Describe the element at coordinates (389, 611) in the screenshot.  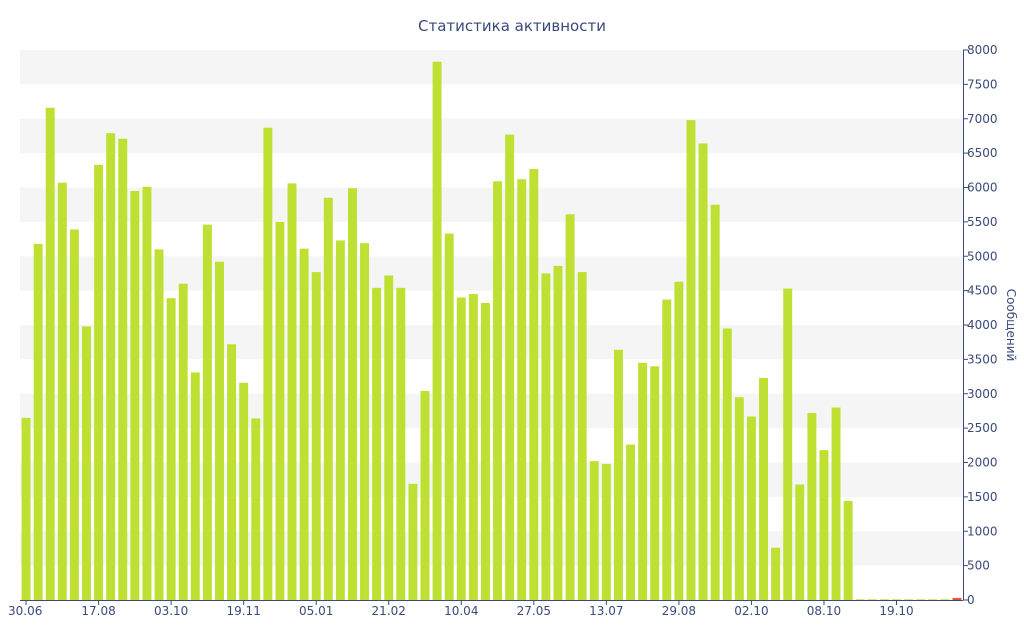
I see `x-tick-label: 21.02` at that location.